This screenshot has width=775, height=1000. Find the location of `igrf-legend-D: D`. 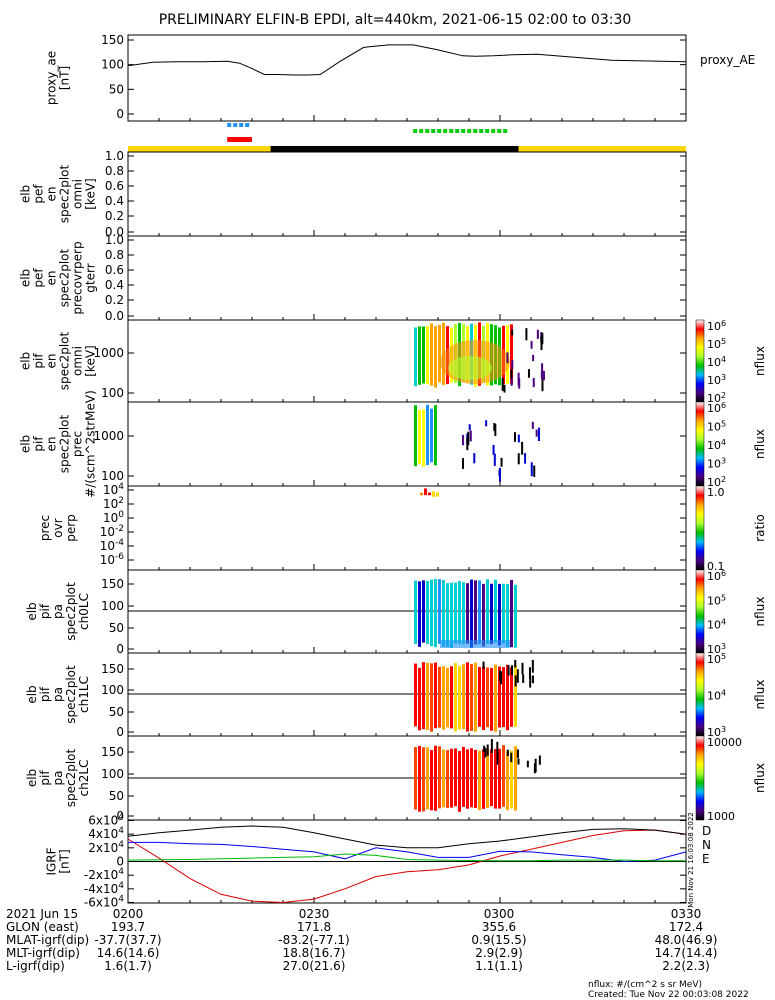

igrf-legend-D: D is located at coordinates (706, 831).